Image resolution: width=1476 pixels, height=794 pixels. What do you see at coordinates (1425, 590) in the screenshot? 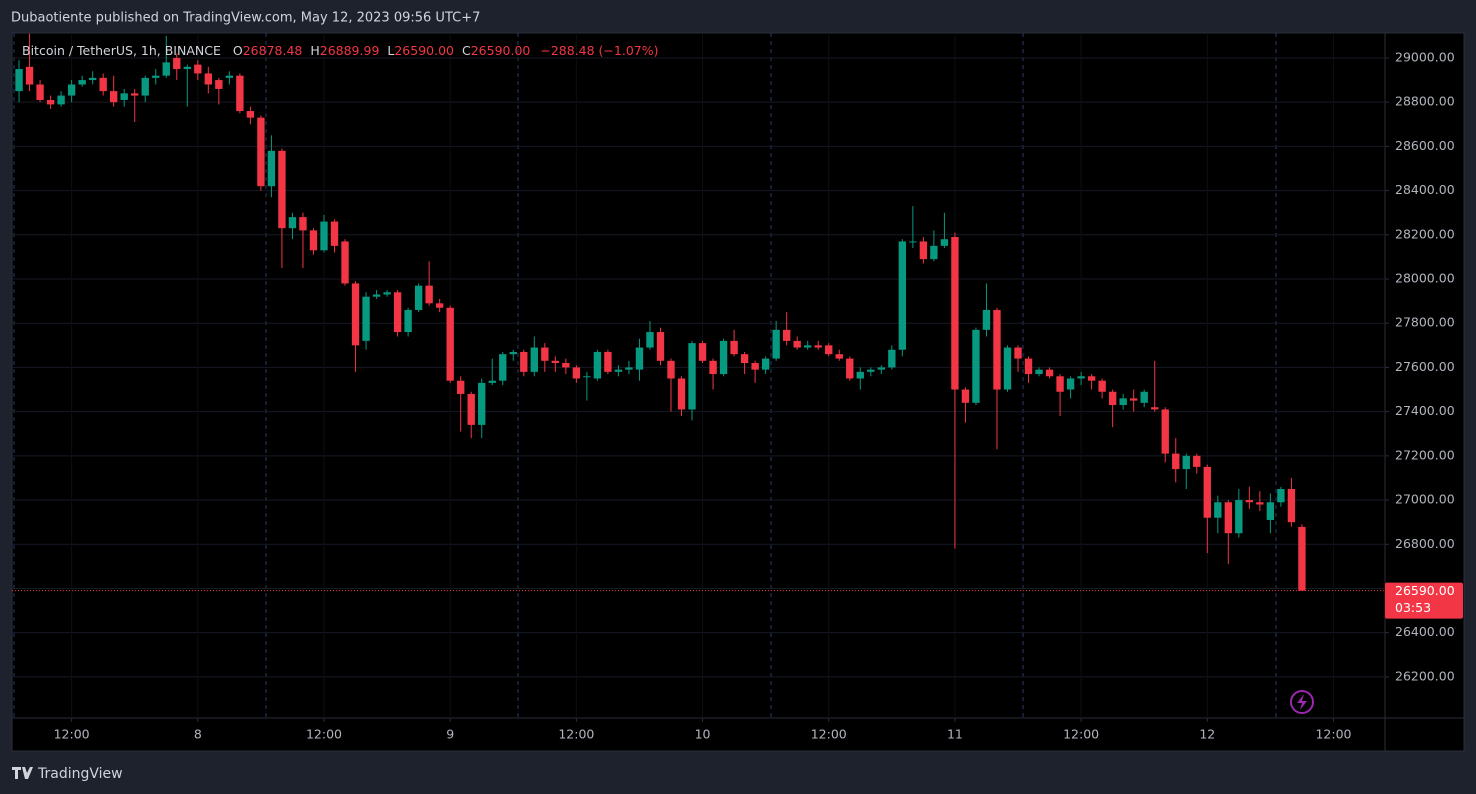
I see `last-price-label: 26590.00` at bounding box center [1425, 590].